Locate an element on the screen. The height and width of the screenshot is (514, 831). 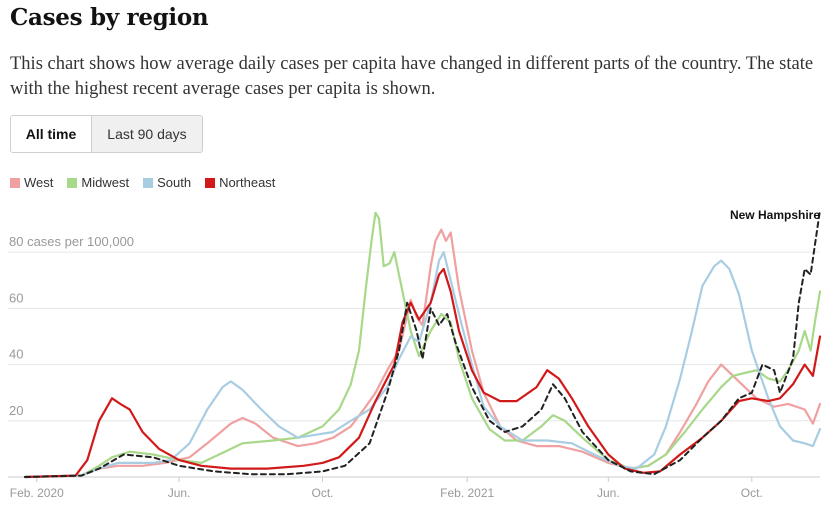
tab-all-time: All time is located at coordinates (51, 134).